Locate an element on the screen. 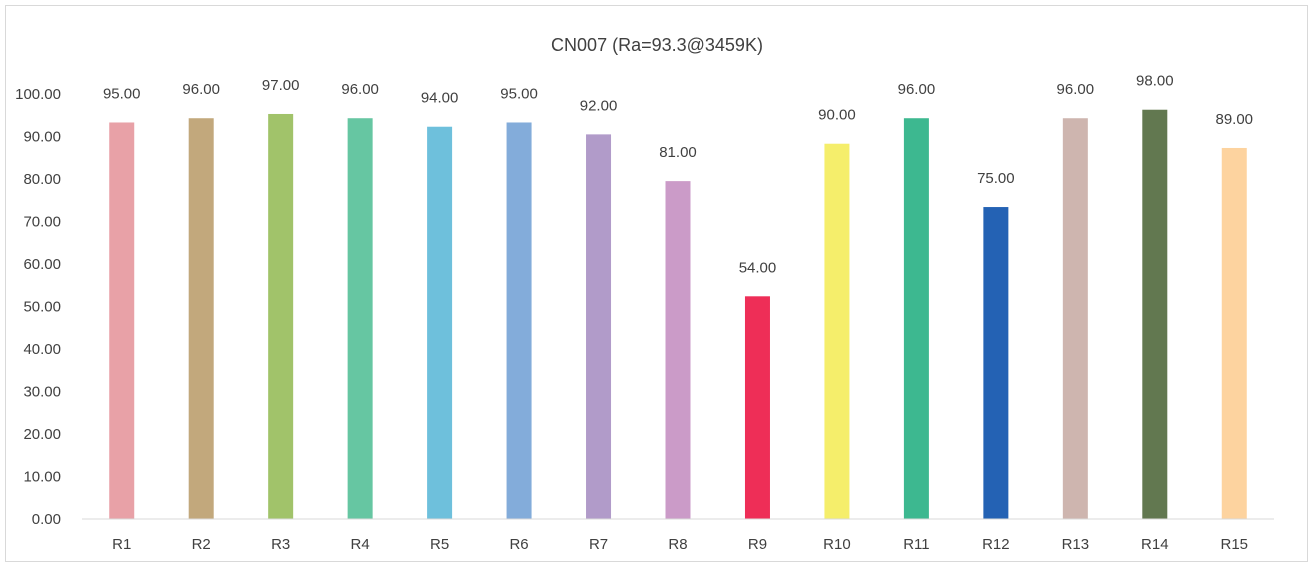 The height and width of the screenshot is (569, 1315). data-label-r2: 96.00 is located at coordinates (201, 89).